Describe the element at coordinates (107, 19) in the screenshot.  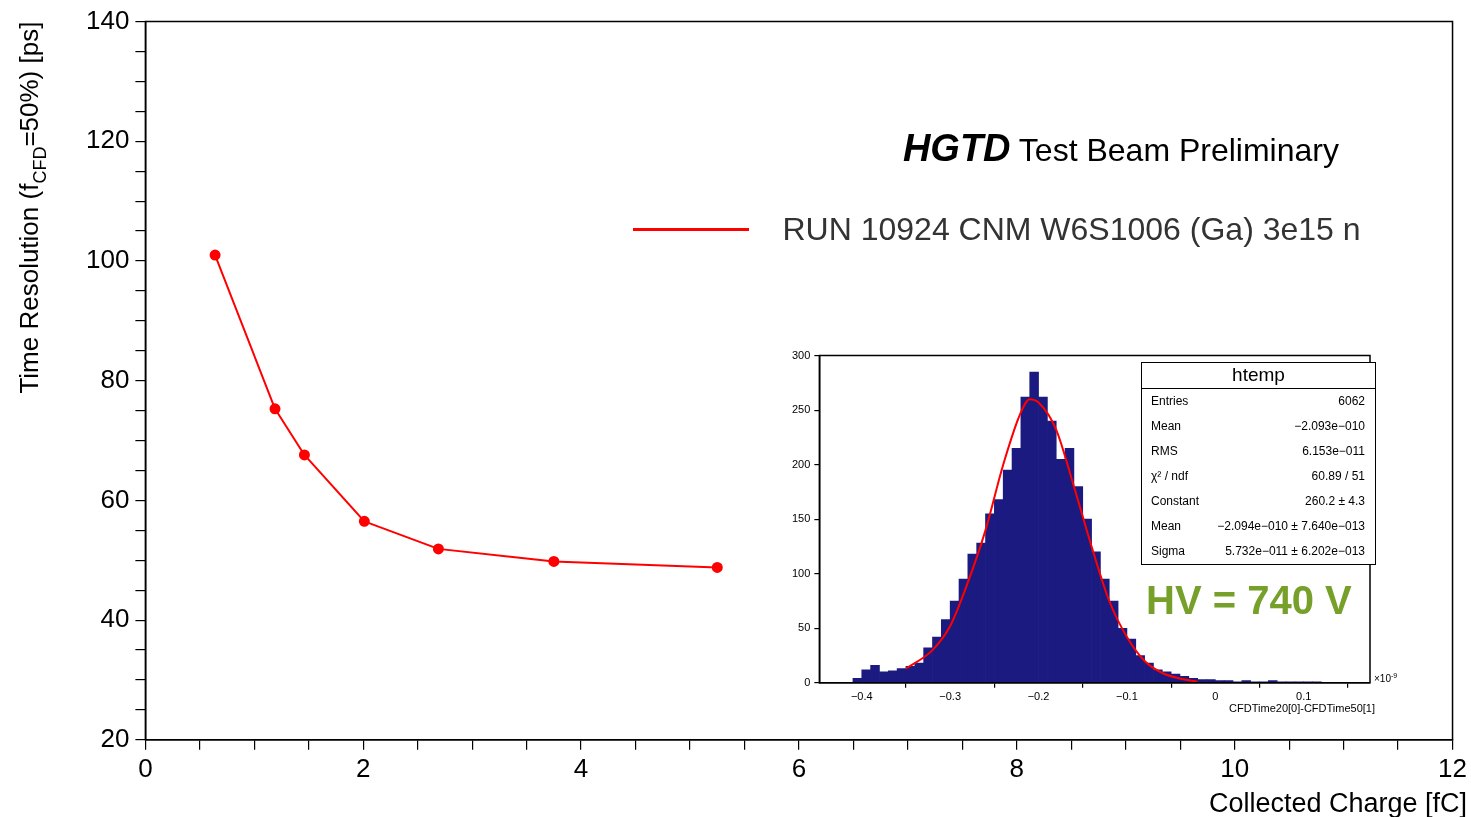
I see `y-tick-label: 140` at that location.